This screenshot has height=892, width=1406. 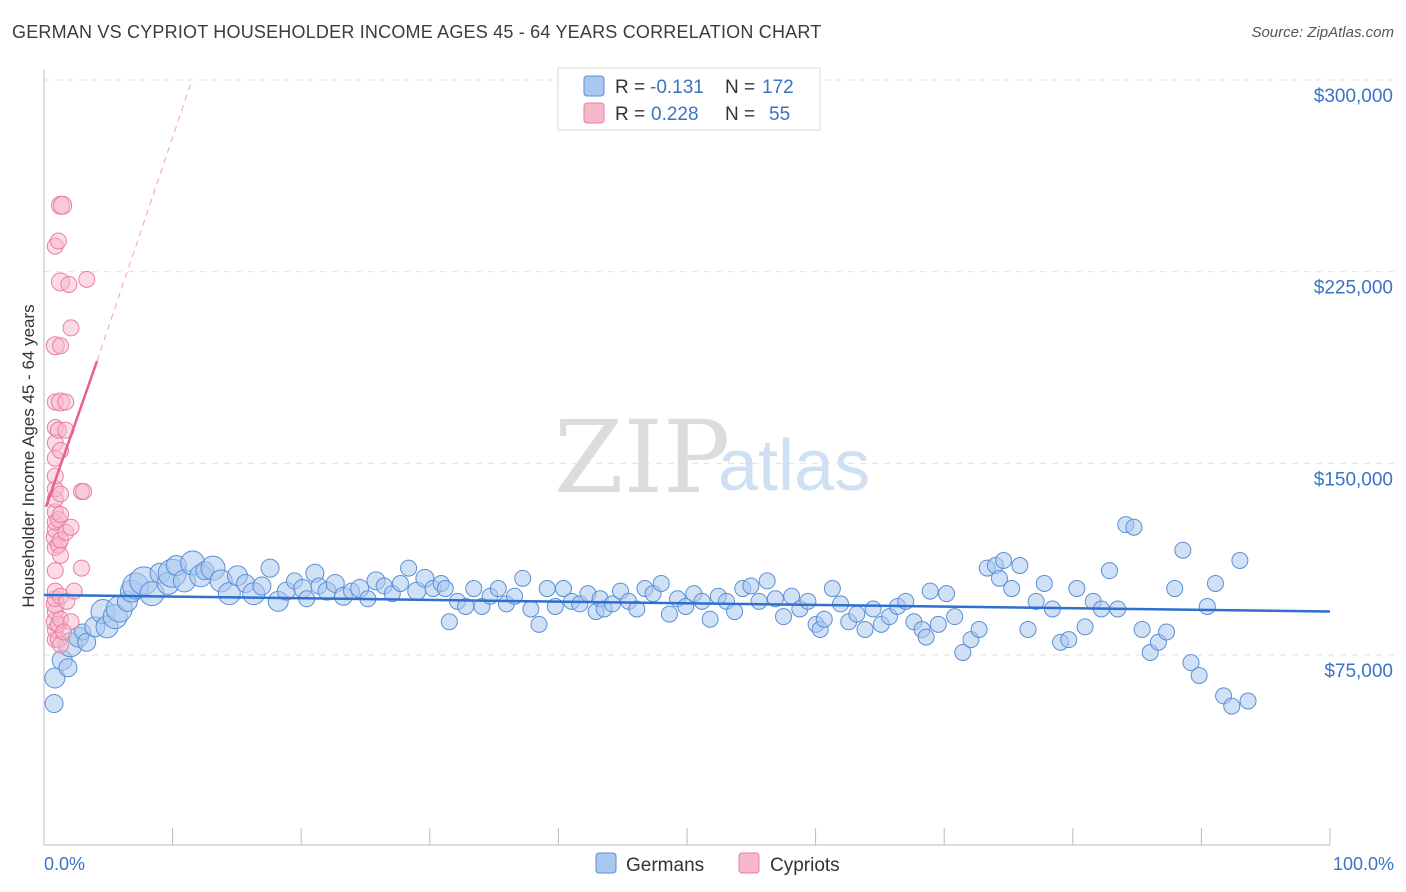 I want to click on y-axis-tick-labels: $75,000 $150,000 $225,000 $300,000, so click(x=1353, y=384).